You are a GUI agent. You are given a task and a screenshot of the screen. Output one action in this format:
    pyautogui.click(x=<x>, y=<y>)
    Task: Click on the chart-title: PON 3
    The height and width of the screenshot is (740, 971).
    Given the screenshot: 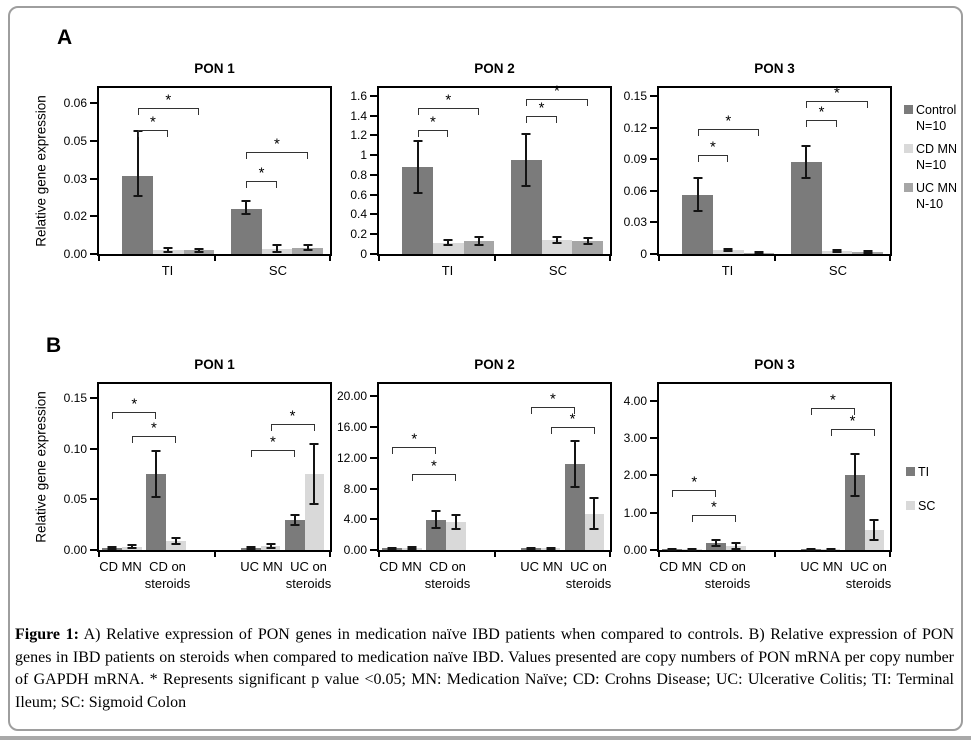 What is the action you would take?
    pyautogui.click(x=774, y=364)
    